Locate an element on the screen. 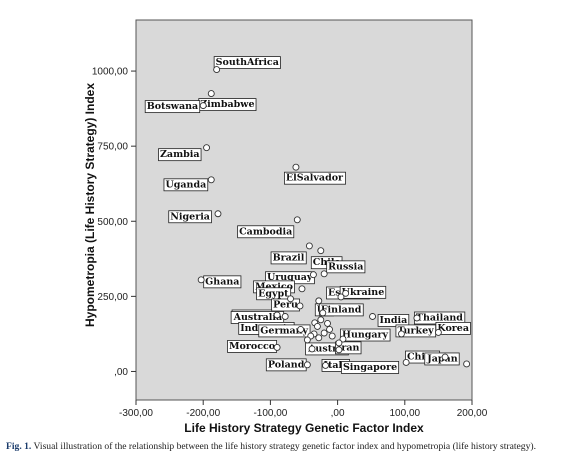 The image size is (579, 461). point-label-ukraine: Ukraine is located at coordinates (363, 292).